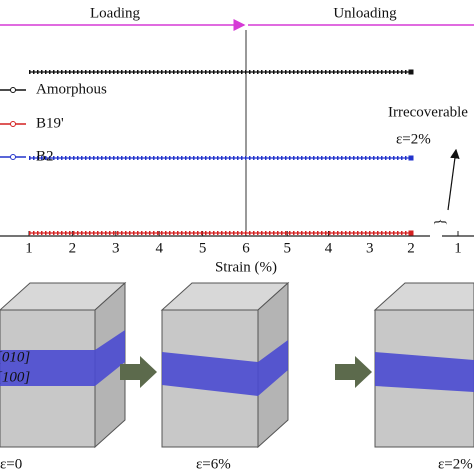  Describe the element at coordinates (45, 156) in the screenshot. I see `legend-label: B2` at that location.